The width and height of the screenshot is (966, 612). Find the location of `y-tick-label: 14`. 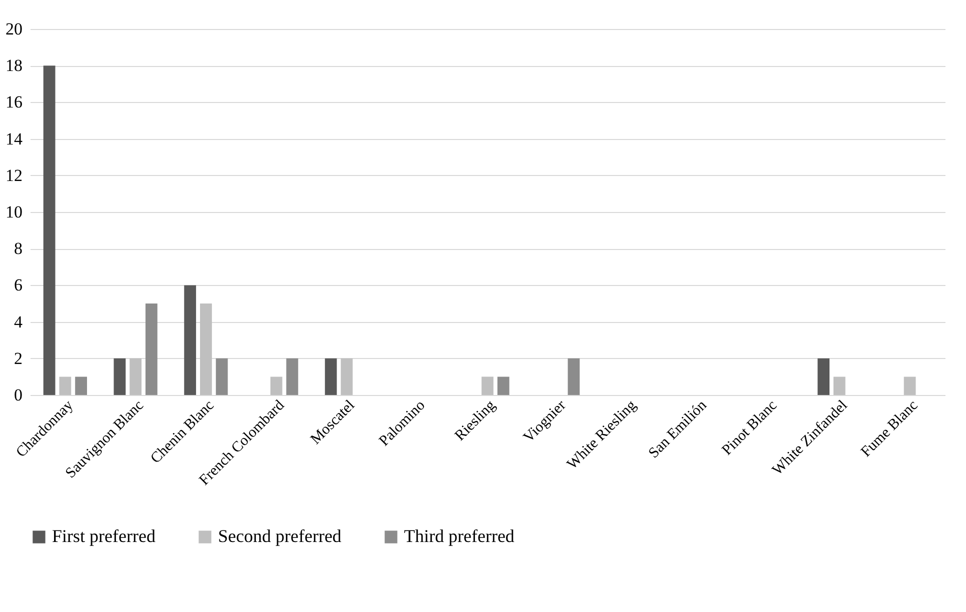

y-tick-label: 14 is located at coordinates (14, 138).